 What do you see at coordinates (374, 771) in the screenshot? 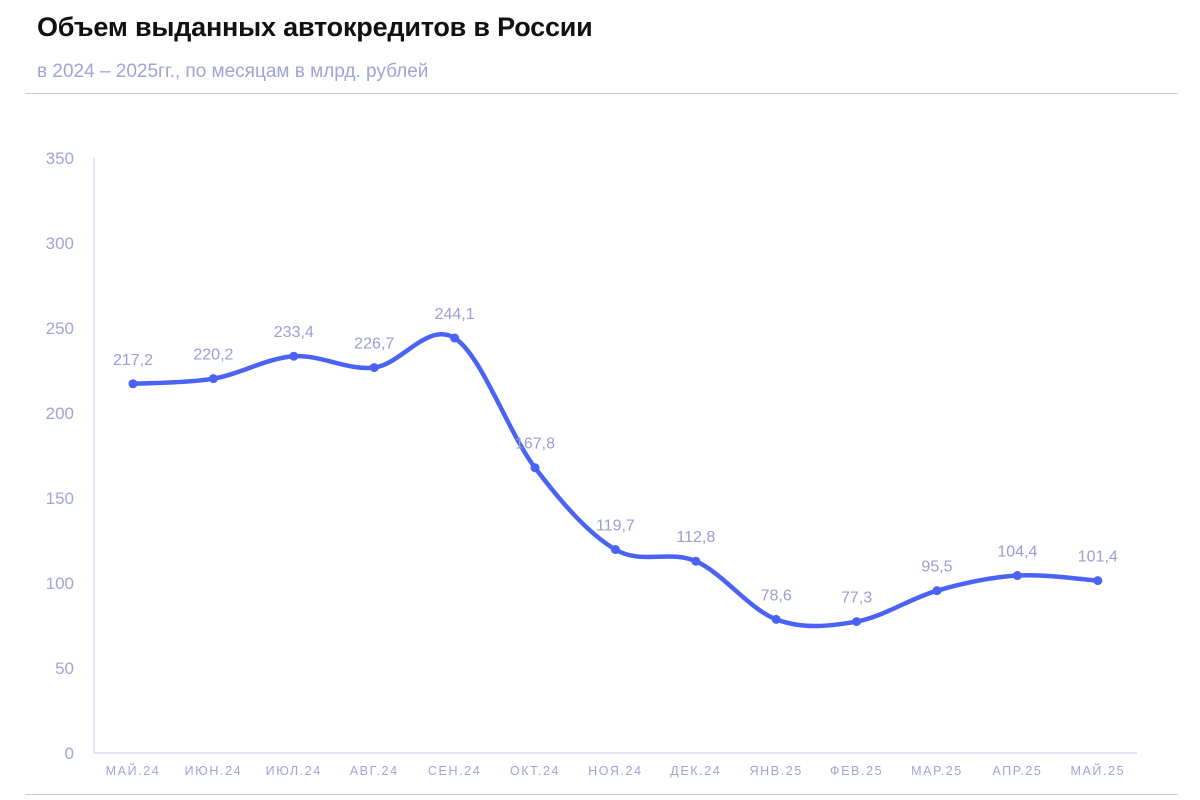
I see `x-tick-label: АВГ.24` at bounding box center [374, 771].